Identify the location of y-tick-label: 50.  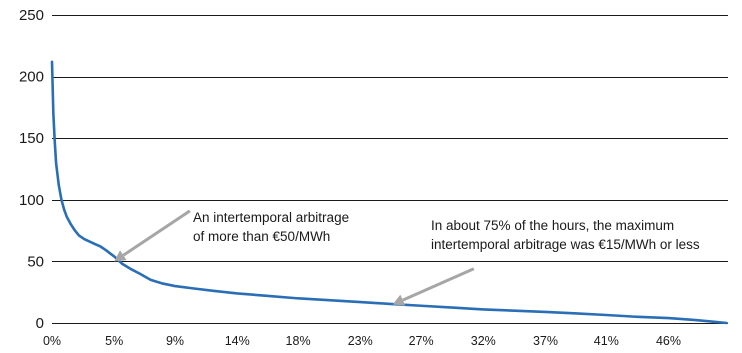
(35, 261).